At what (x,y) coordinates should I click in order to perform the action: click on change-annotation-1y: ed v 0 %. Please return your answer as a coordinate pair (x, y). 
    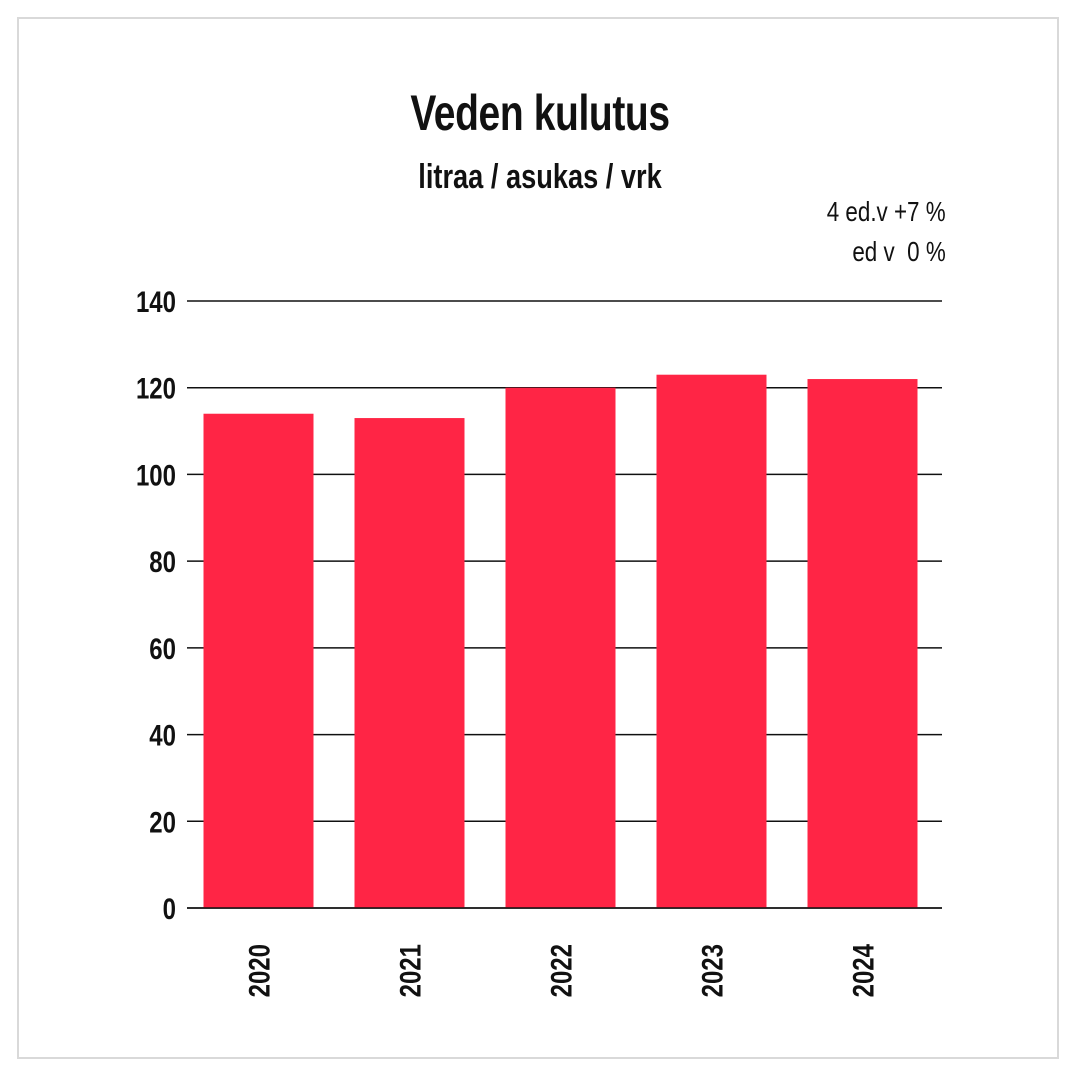
    Looking at the image, I should click on (899, 251).